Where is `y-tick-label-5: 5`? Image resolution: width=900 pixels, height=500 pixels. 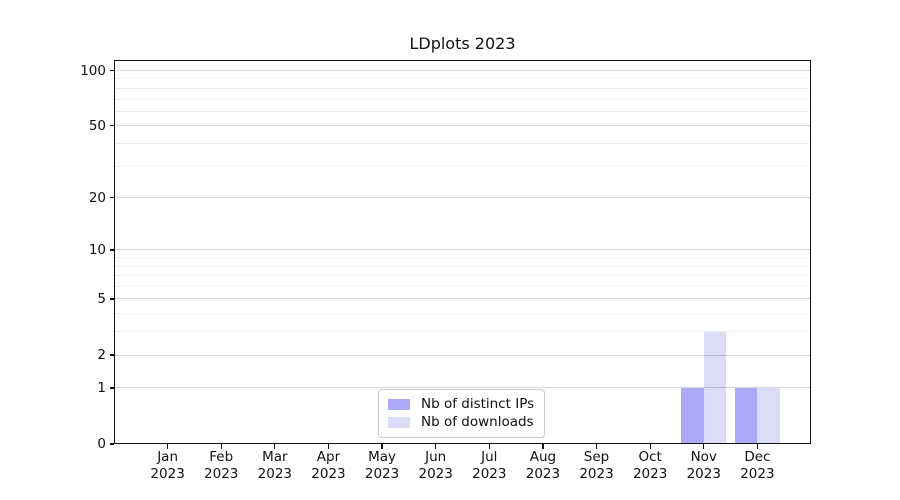 y-tick-label-5: 5 is located at coordinates (101, 298).